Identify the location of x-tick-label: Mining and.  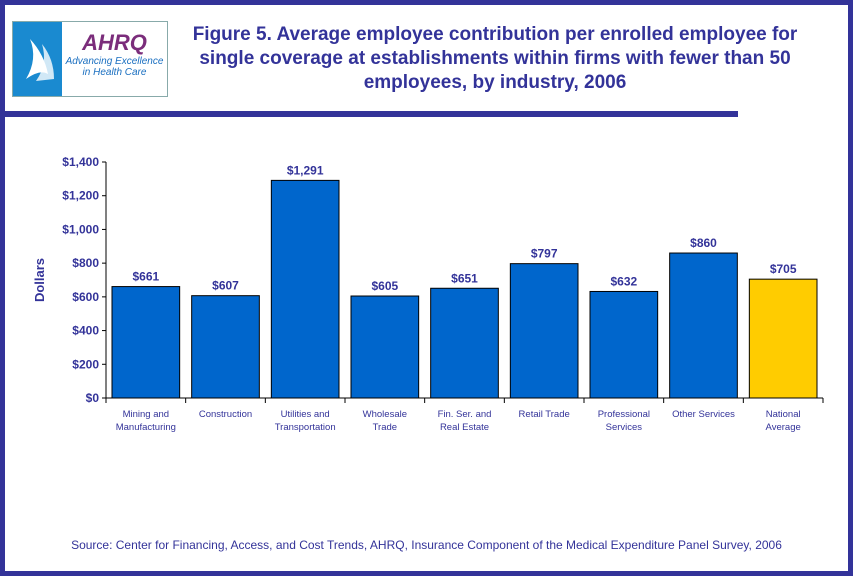
(146, 414).